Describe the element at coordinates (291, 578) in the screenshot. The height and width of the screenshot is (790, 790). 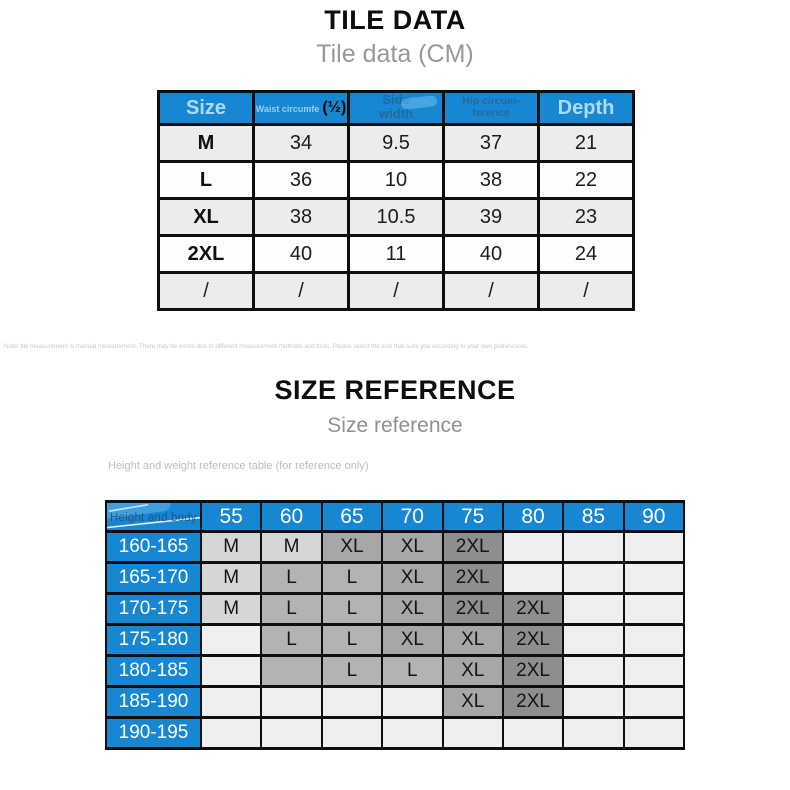
I see `cell-165-170-60: L` at that location.